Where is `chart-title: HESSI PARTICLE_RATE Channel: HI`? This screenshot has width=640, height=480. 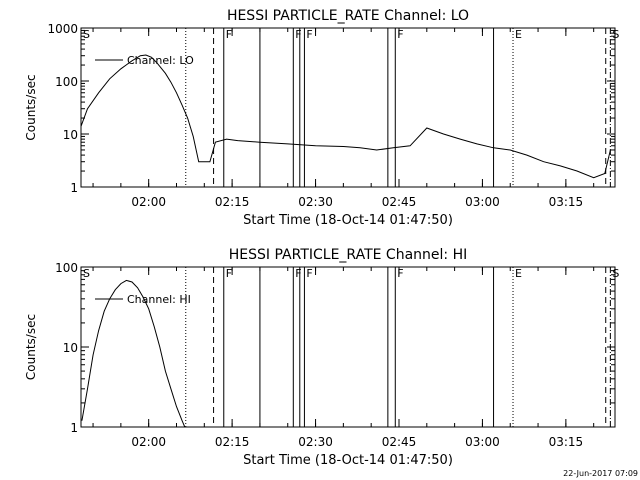 chart-title: HESSI PARTICLE_RATE Channel: HI is located at coordinates (348, 255).